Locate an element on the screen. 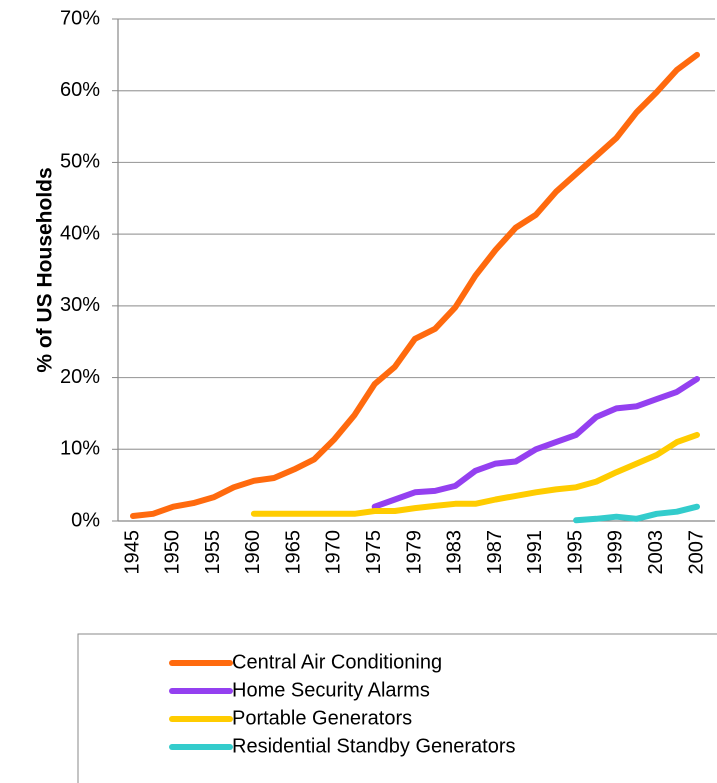 Image resolution: width=717 pixels, height=783 pixels. x-tick-label: 1975 is located at coordinates (374, 552).